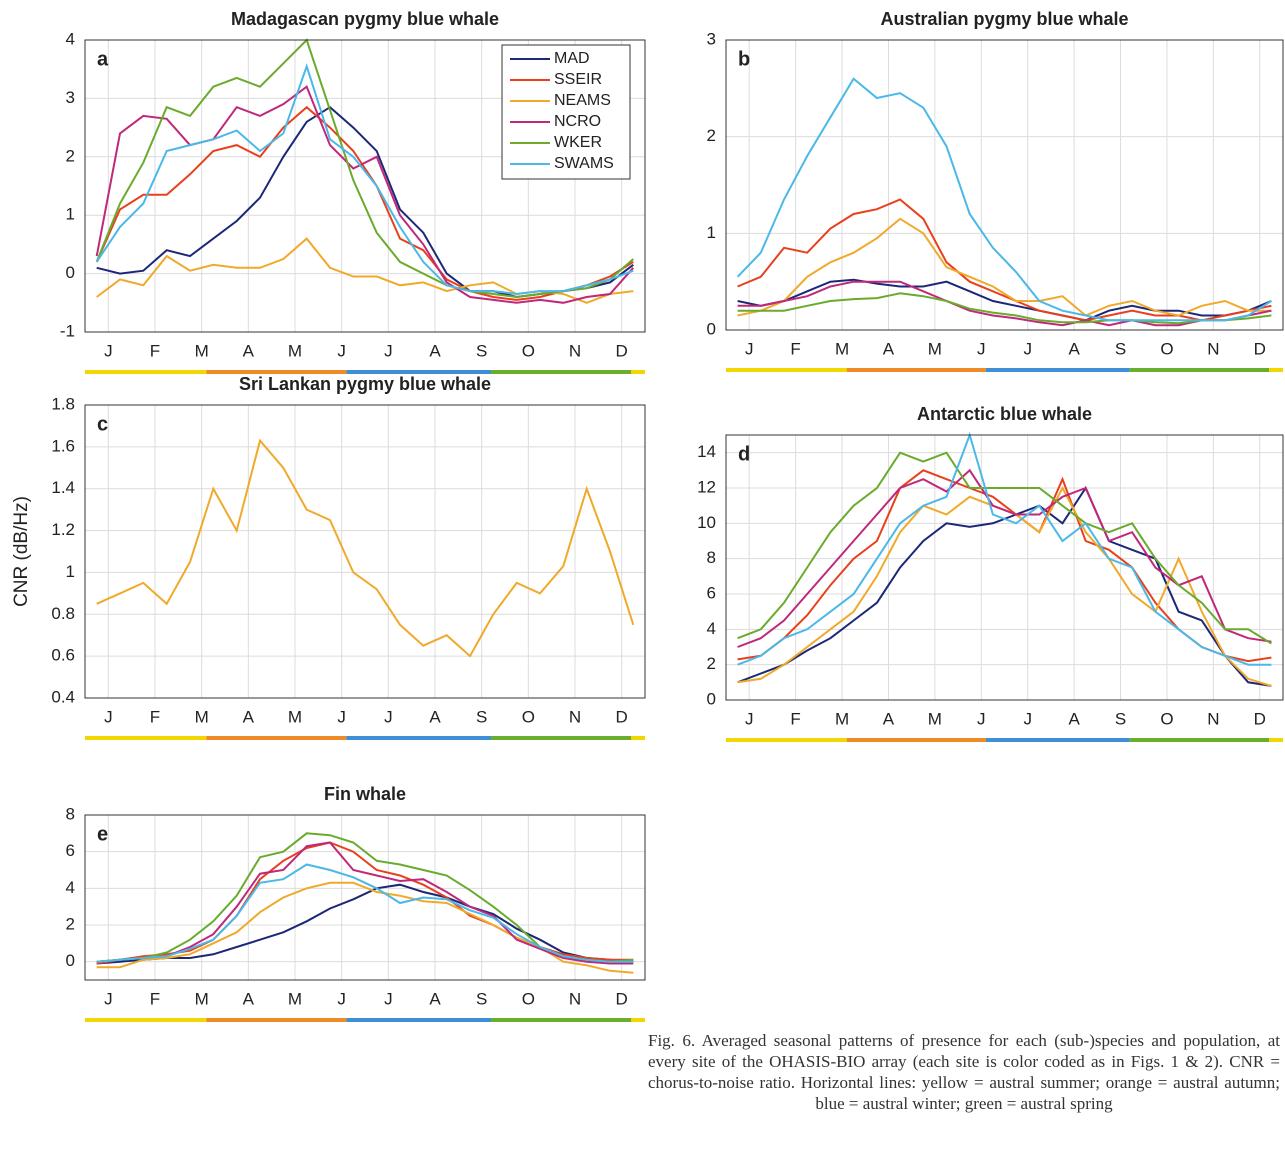  What do you see at coordinates (711, 135) in the screenshot?
I see `y-tick-label: 2` at bounding box center [711, 135].